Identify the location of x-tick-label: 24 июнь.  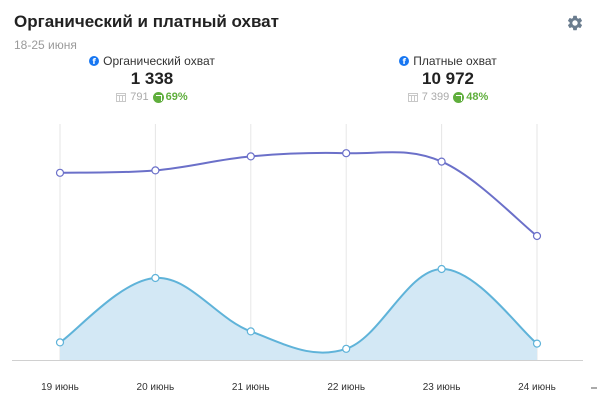
(537, 387).